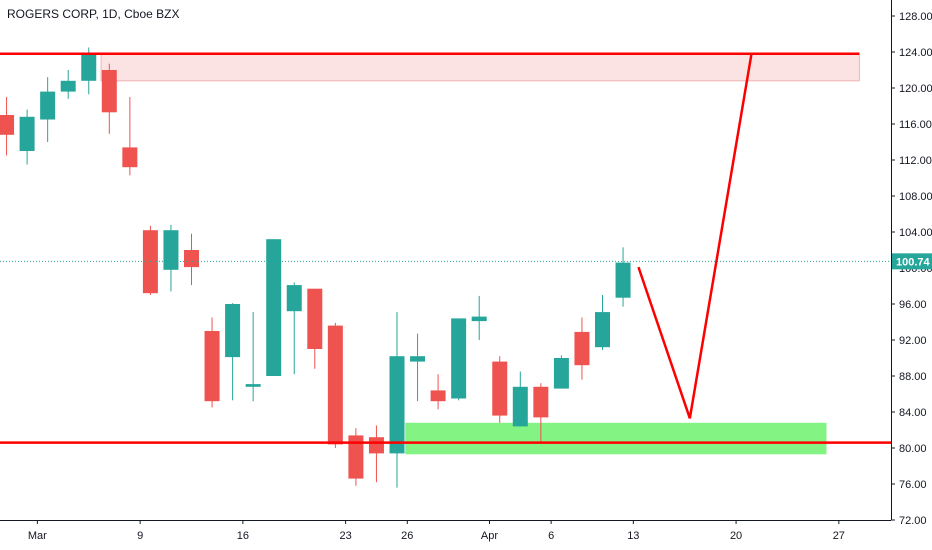  What do you see at coordinates (839, 536) in the screenshot?
I see `x-tick-label: 27` at bounding box center [839, 536].